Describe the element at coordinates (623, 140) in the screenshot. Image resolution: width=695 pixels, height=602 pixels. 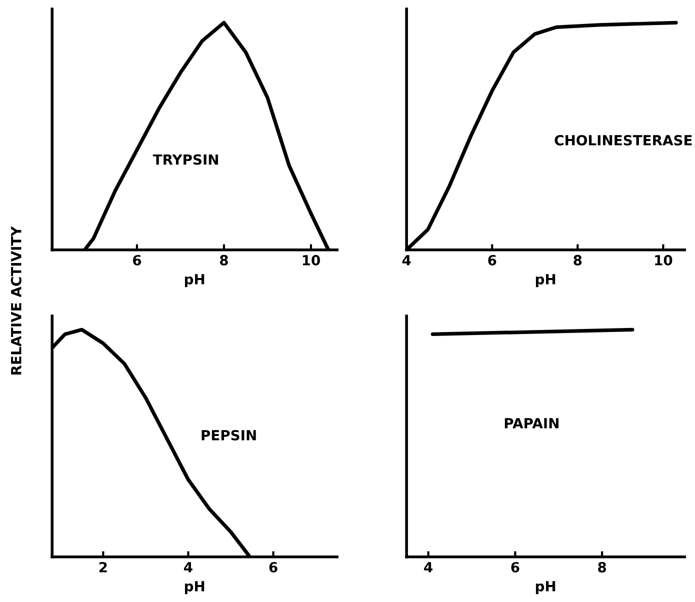
I see `annotation: CHOLINESTERASE` at that location.